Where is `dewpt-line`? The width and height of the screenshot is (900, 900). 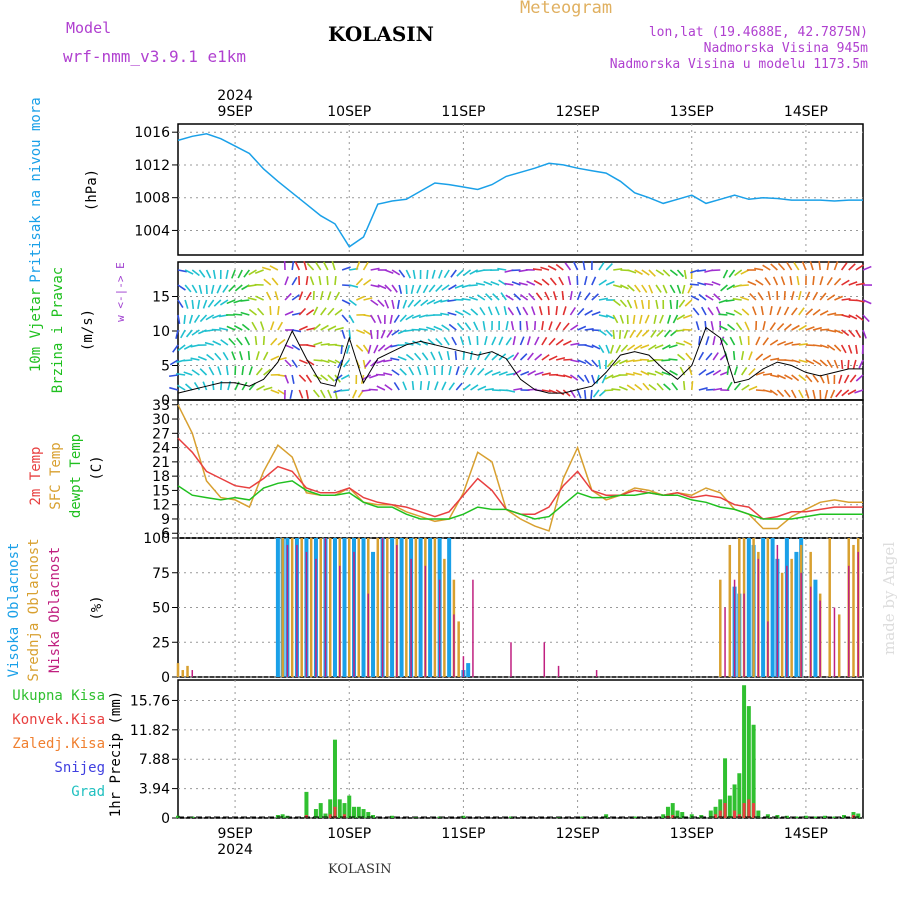 dewpt-line is located at coordinates (520, 500).